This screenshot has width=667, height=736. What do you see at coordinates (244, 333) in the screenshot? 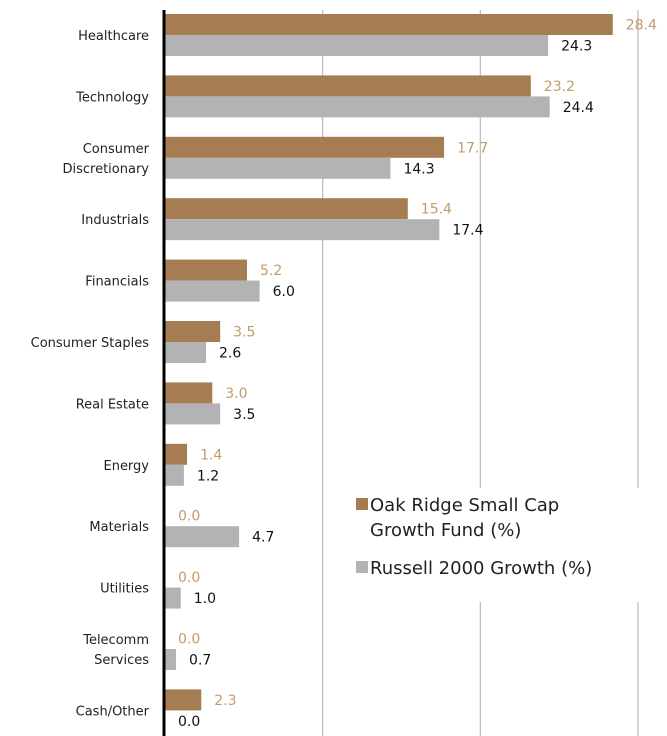
I see `fund-value-label: 3.5` at bounding box center [244, 333].